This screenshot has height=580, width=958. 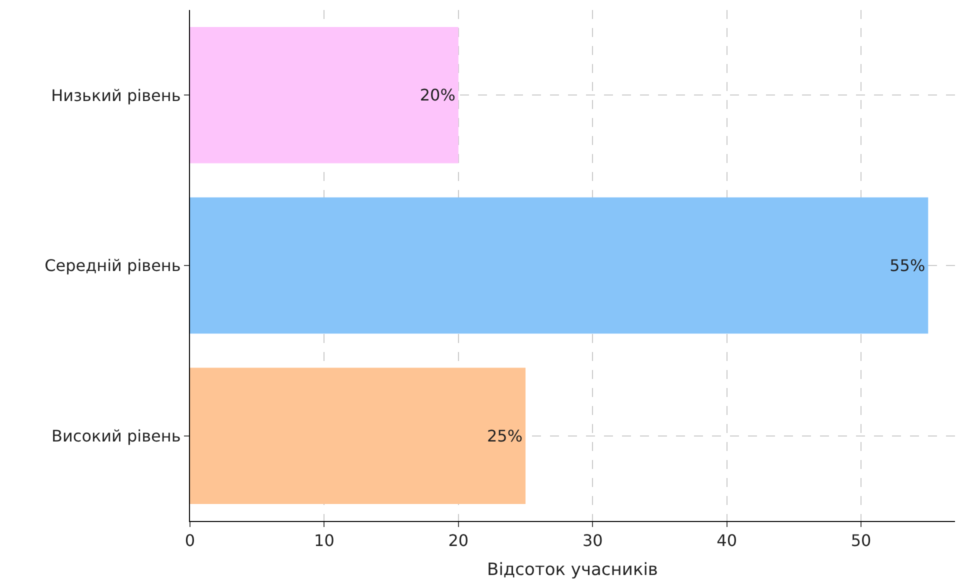 What do you see at coordinates (861, 540) in the screenshot?
I see `x-tick-label: 50` at bounding box center [861, 540].